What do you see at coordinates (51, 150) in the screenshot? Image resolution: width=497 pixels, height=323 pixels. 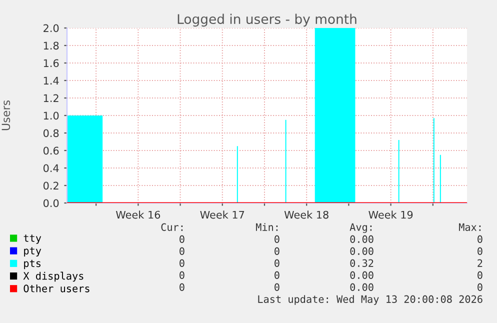 I see `y-tick-label: 0.6` at bounding box center [51, 150].